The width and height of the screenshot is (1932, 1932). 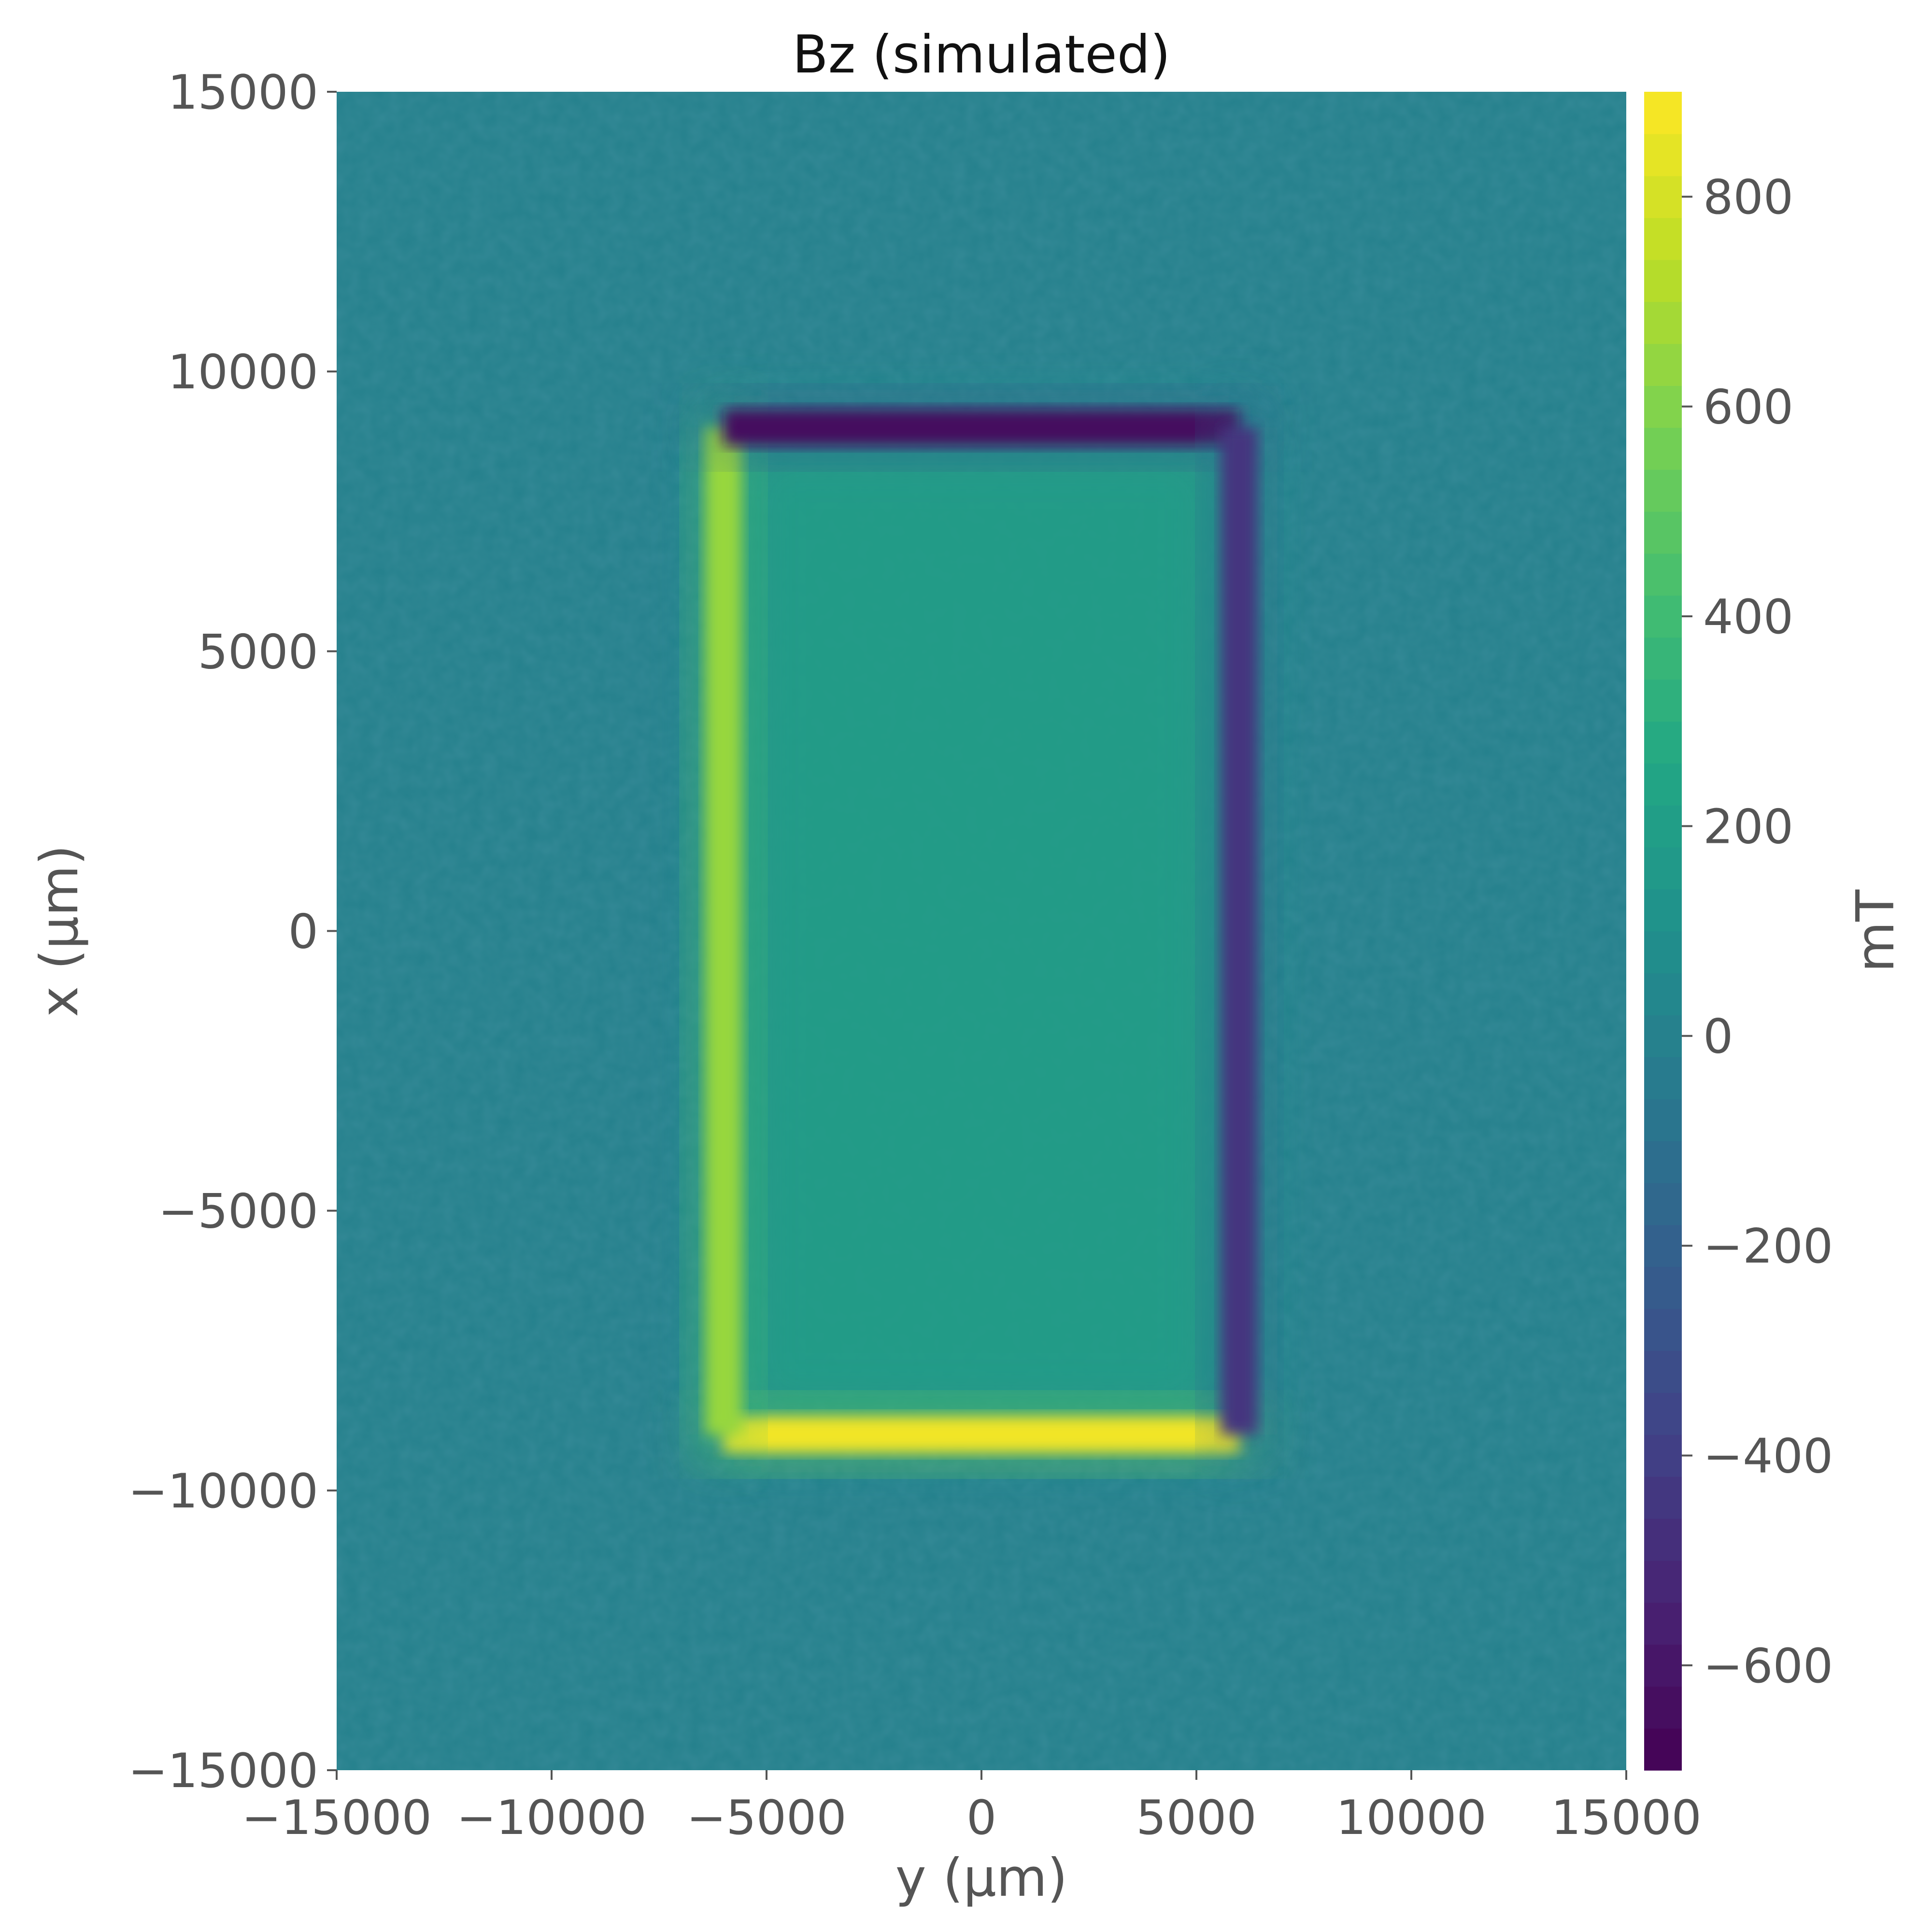 I want to click on colorbar: 800 600 400 200 0 −200 −400 −600, so click(x=1738, y=931).